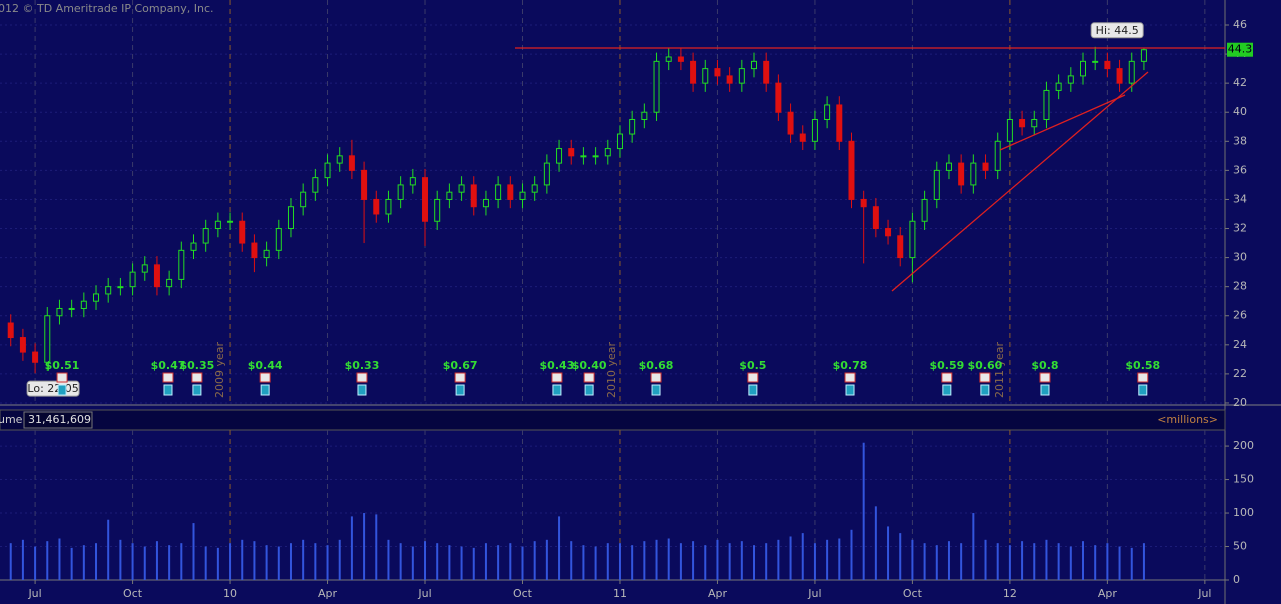  Describe the element at coordinates (1044, 365) in the screenshot. I see `dividend-label: $0.8` at that location.